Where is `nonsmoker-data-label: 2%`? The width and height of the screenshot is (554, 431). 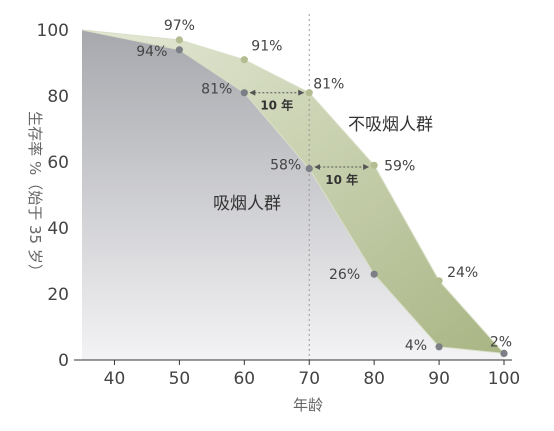
nonsmoker-data-label: 2% is located at coordinates (501, 342).